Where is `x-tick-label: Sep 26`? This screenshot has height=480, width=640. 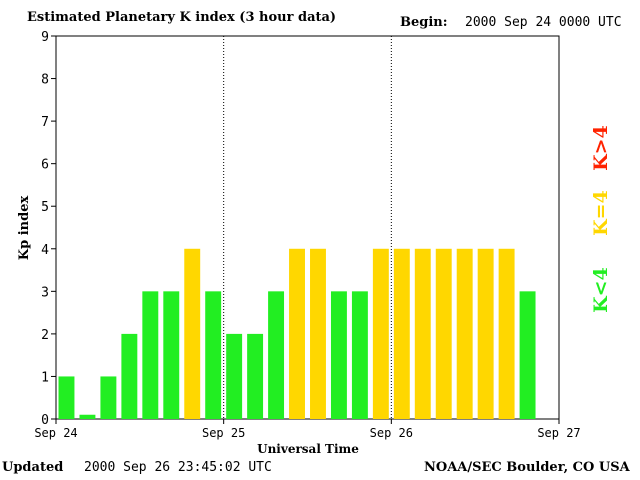 x-tick-label: Sep 26 is located at coordinates (391, 433).